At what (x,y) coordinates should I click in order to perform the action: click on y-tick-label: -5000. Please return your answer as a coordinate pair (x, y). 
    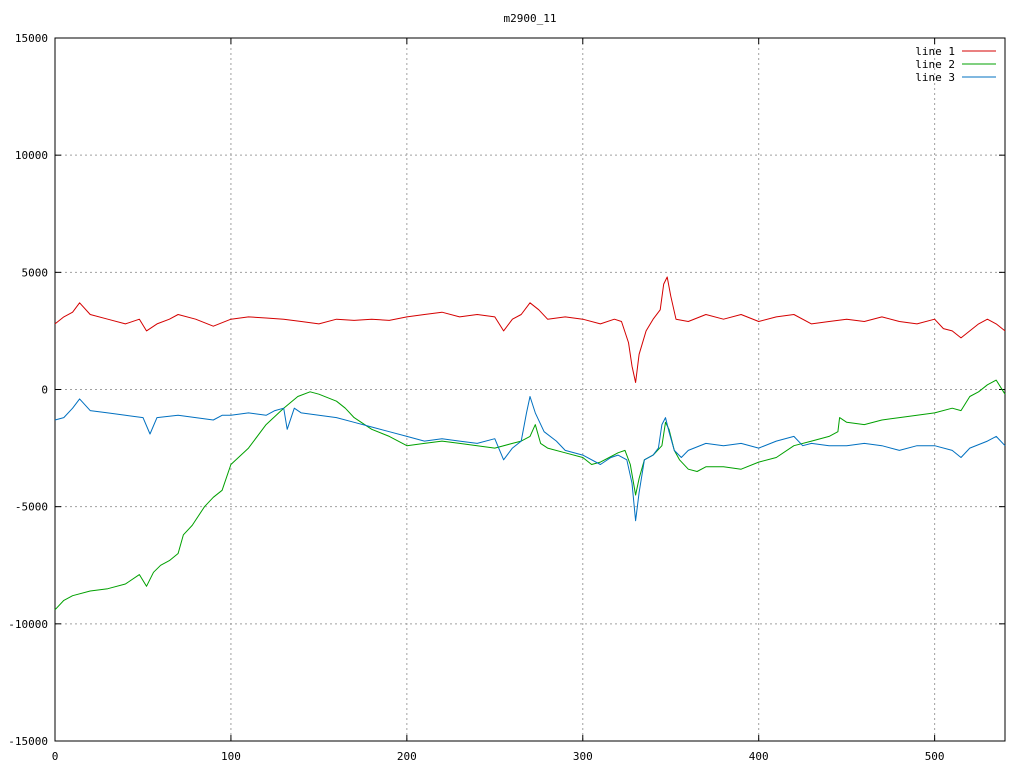
    Looking at the image, I should click on (31, 507).